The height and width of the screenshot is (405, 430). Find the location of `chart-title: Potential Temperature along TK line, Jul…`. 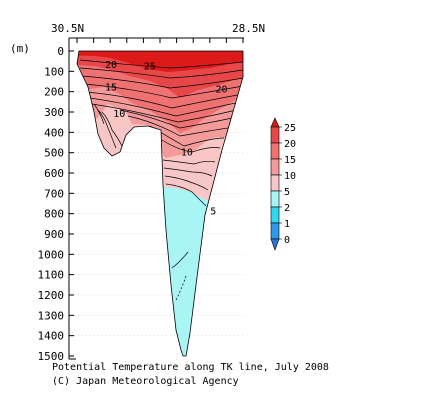

chart-title: Potential Temperature along TK line, Jul… is located at coordinates (190, 367).